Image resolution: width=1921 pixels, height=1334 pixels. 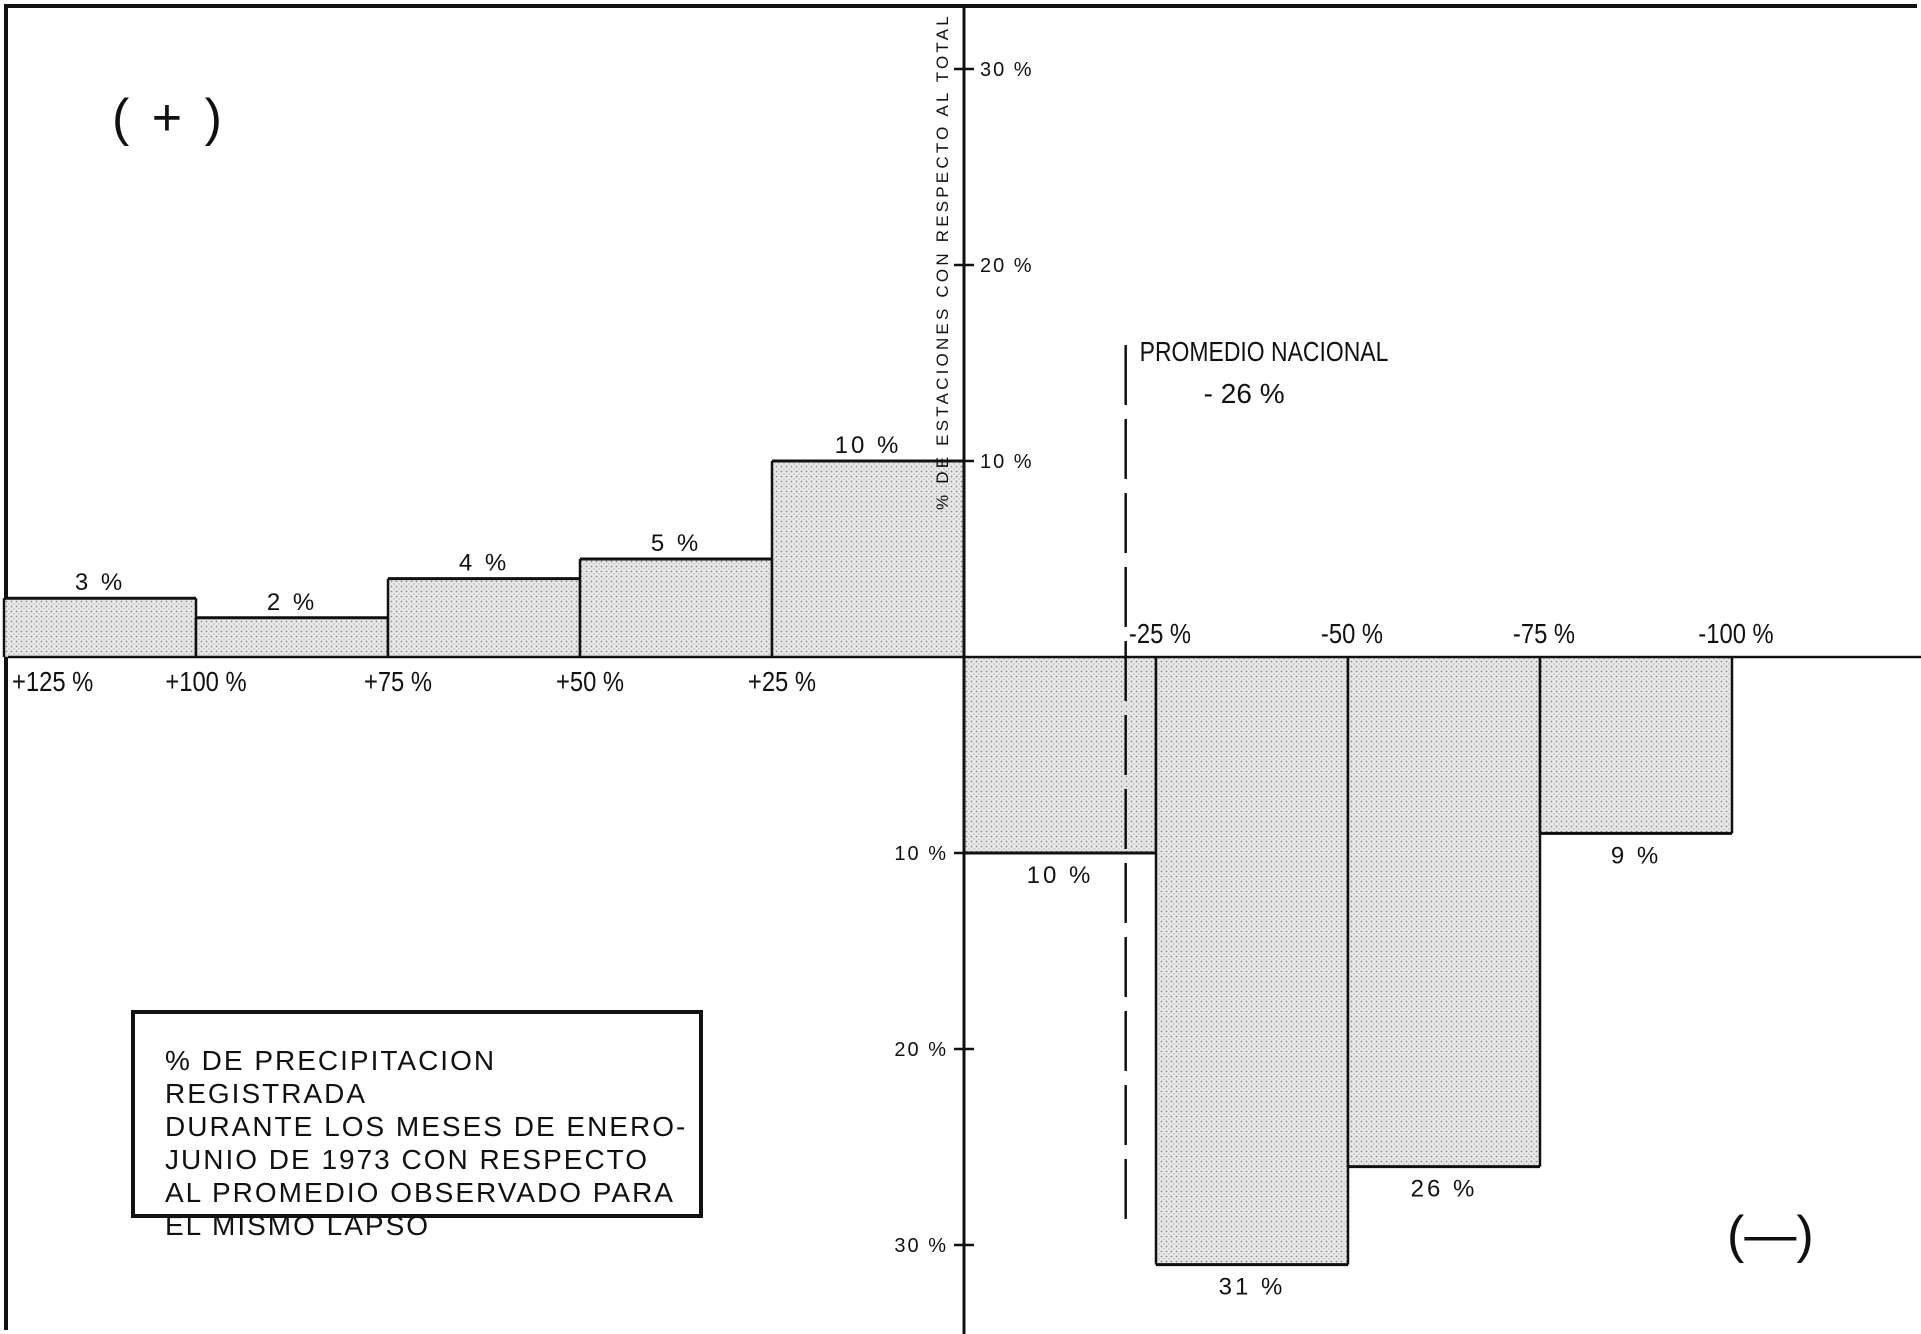 What do you see at coordinates (1252, 1287) in the screenshot?
I see `bar-value-label-7: 31 %` at bounding box center [1252, 1287].